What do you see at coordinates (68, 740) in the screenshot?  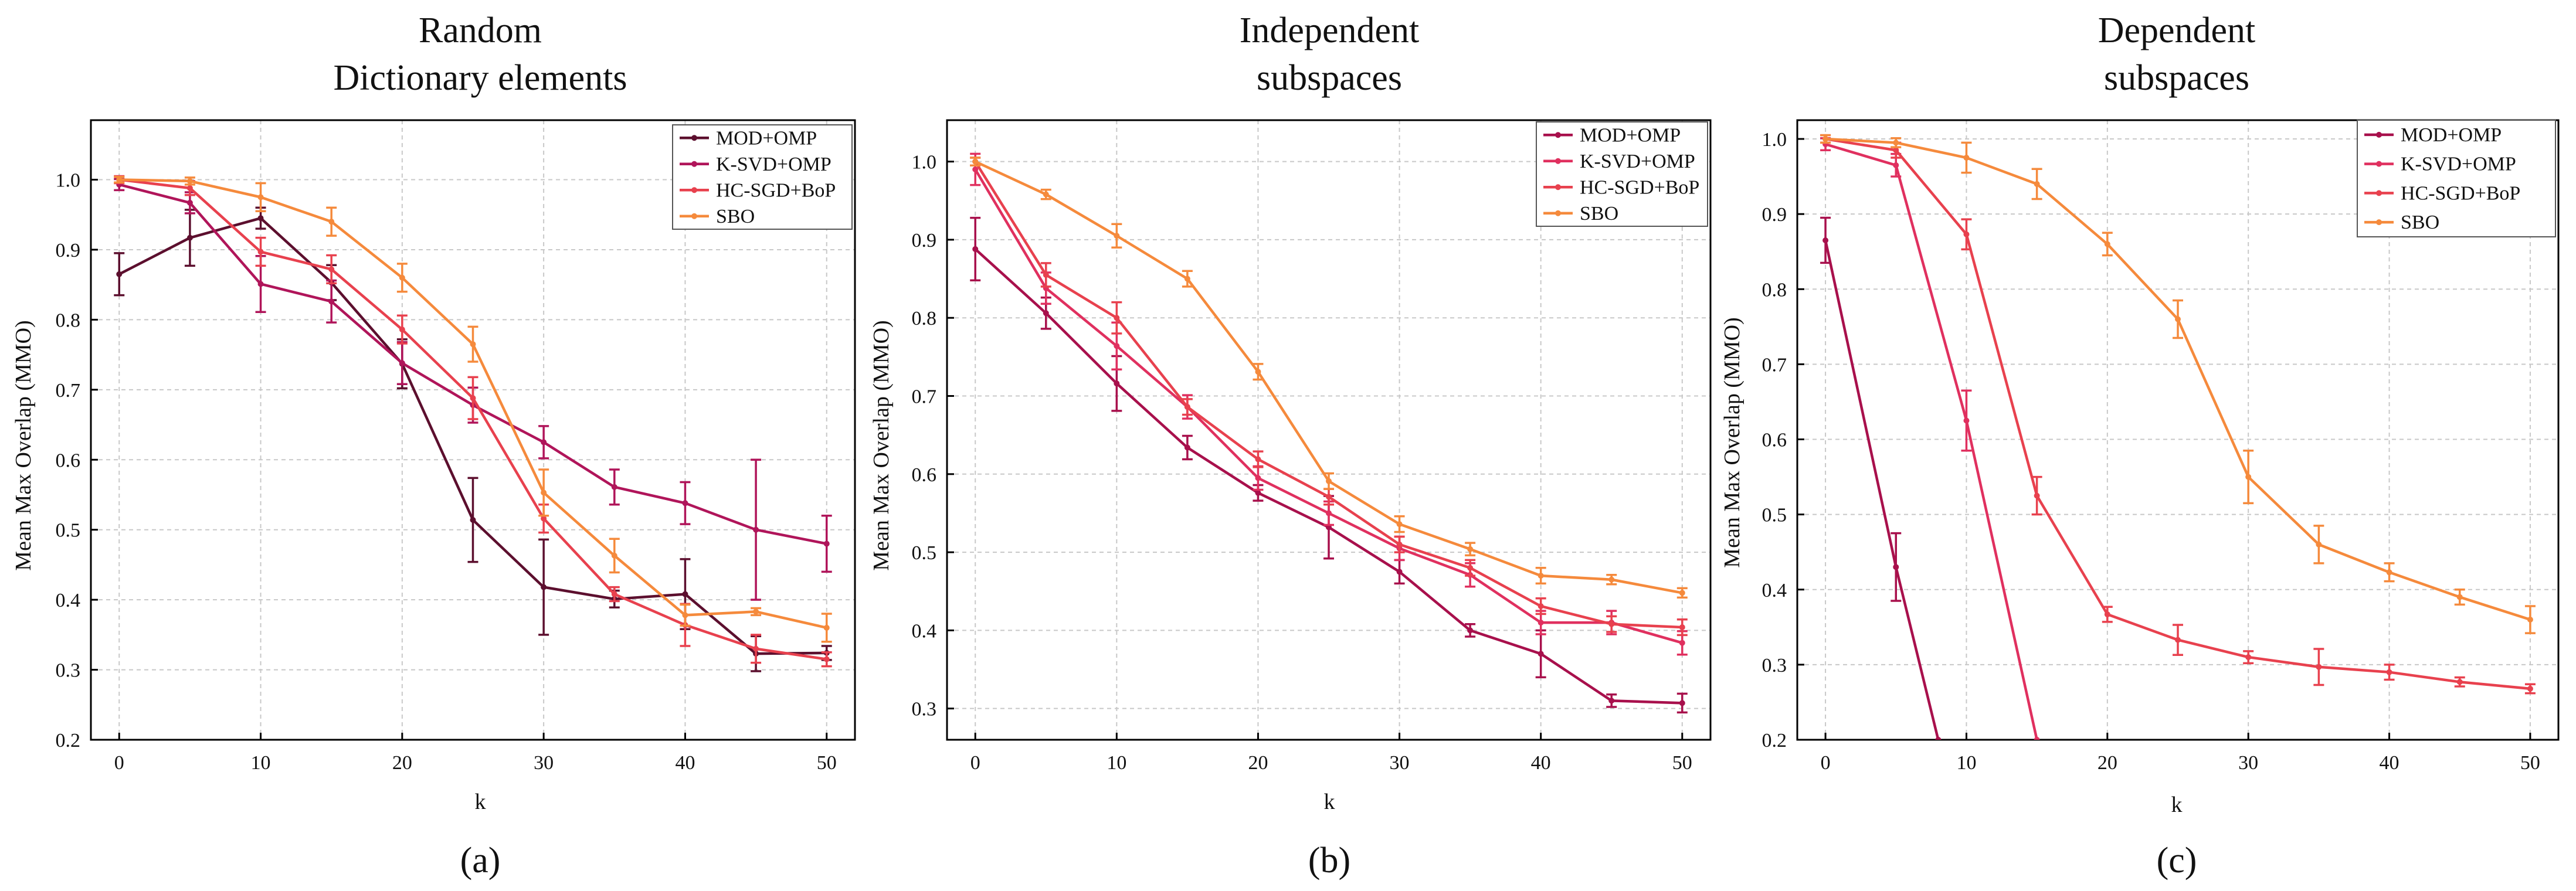 I see `panel-a-y-tick-label-0: 0.2` at bounding box center [68, 740].